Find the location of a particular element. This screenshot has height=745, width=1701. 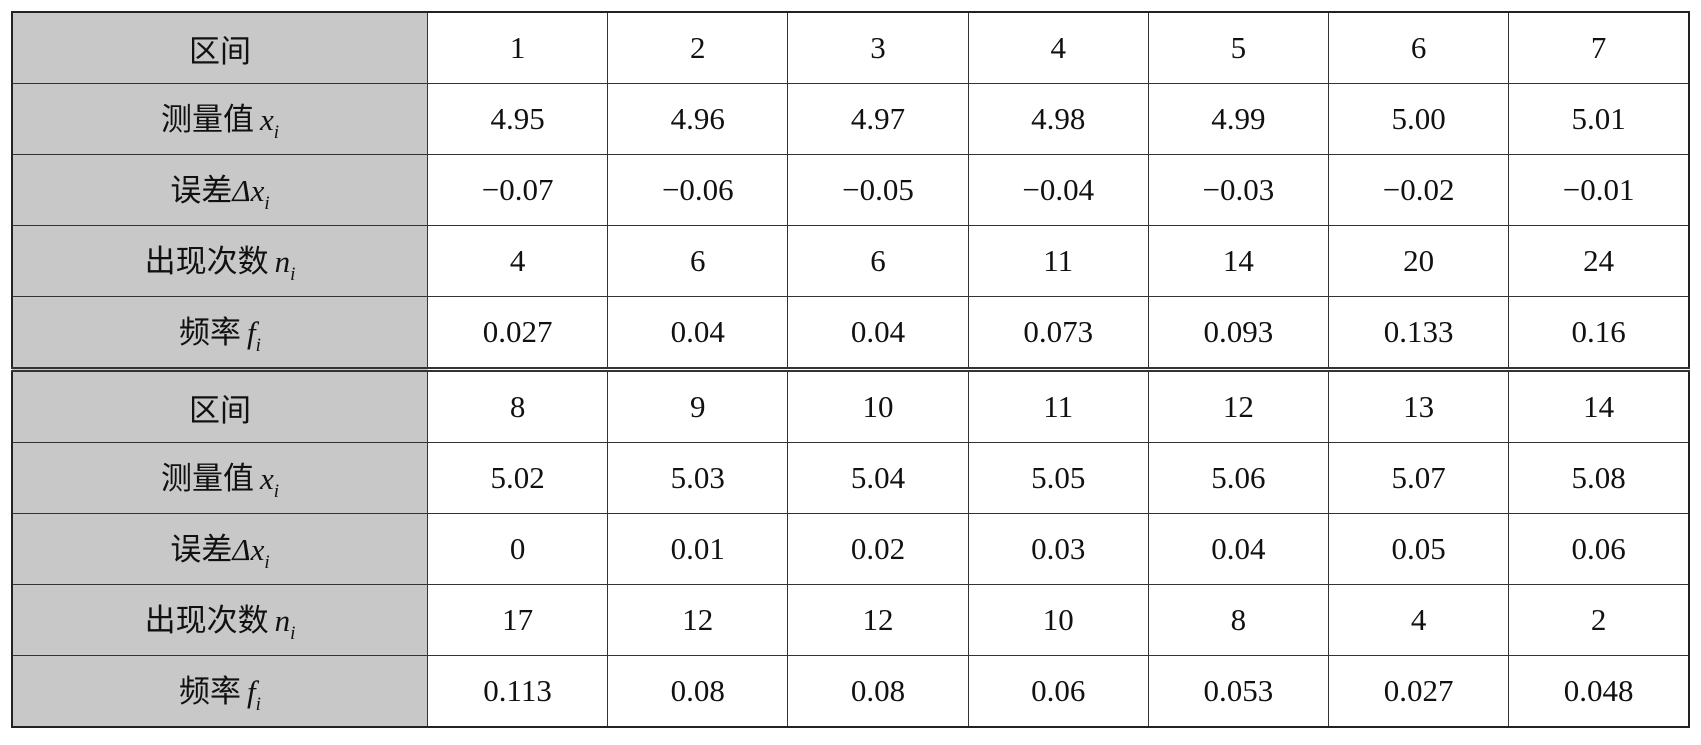

table-cell: 5.06 is located at coordinates (1238, 478).